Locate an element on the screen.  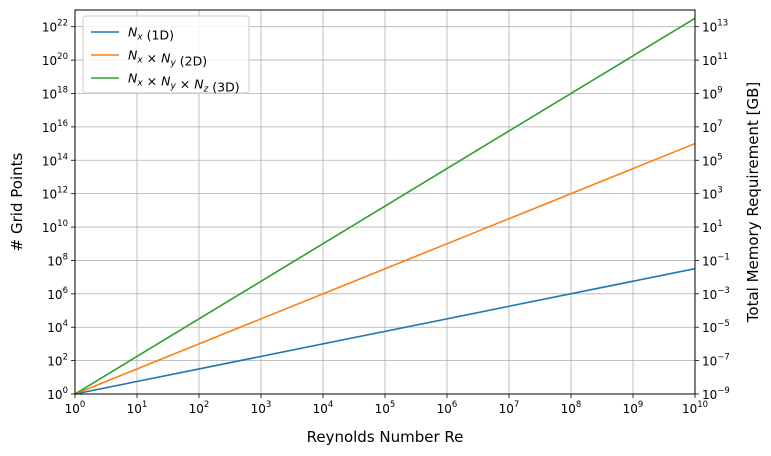
x-tick-label: 10² is located at coordinates (199, 408).